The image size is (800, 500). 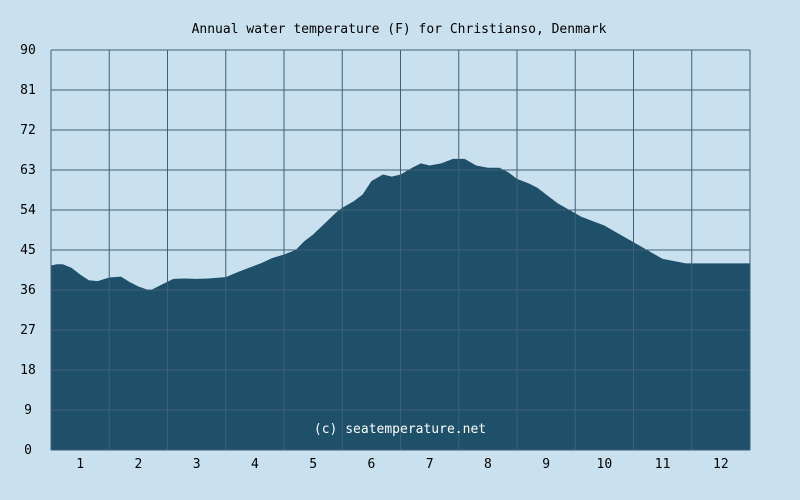 What do you see at coordinates (605, 464) in the screenshot?
I see `x-tick-label: 10` at bounding box center [605, 464].